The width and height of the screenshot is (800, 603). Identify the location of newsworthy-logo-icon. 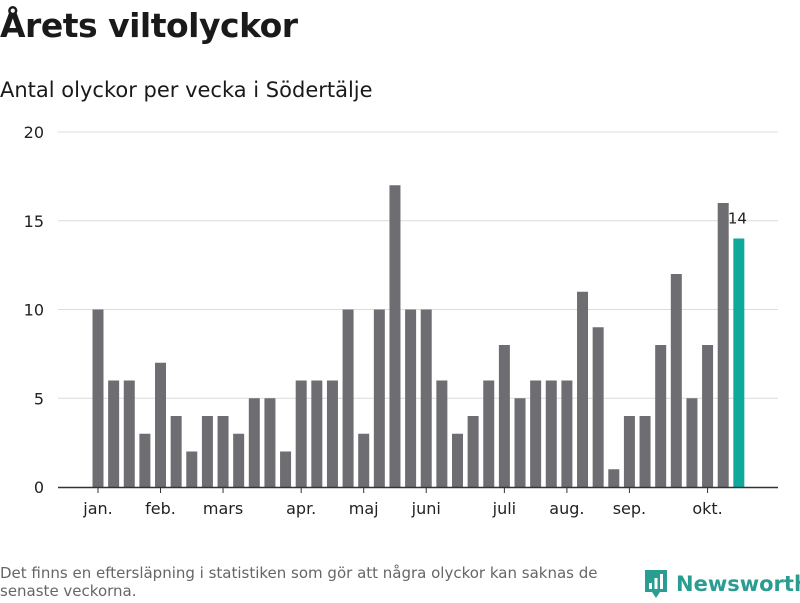
(656, 584).